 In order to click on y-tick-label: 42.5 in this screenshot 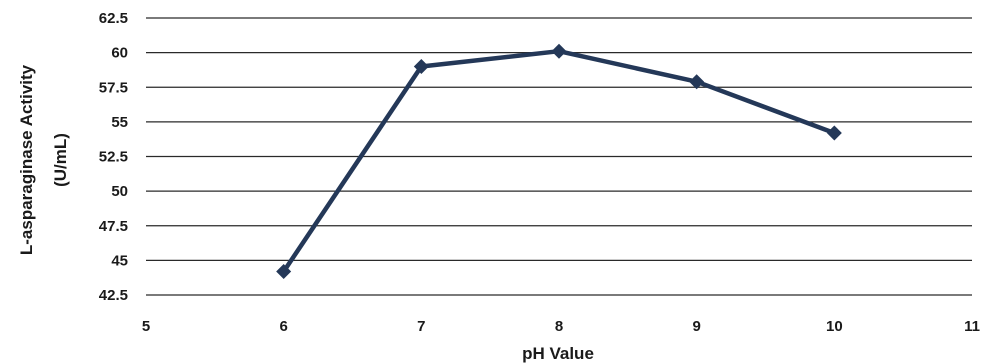, I will do `click(113, 295)`.